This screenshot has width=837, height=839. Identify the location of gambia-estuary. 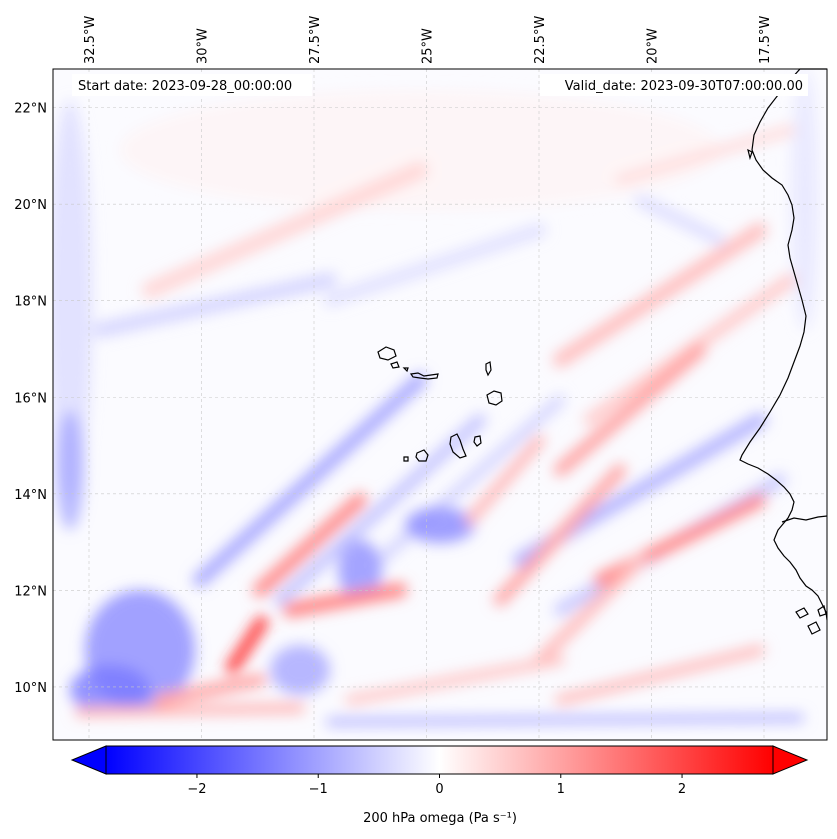
(804, 519).